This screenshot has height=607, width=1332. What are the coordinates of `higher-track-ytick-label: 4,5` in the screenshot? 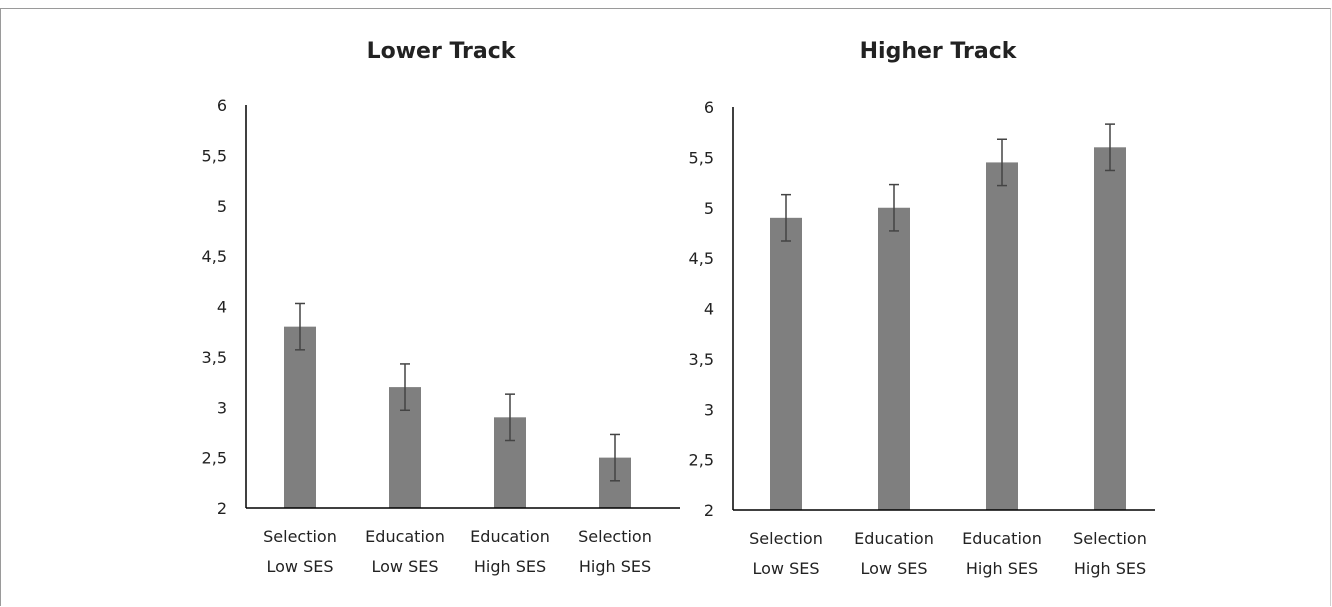 It's located at (701, 258).